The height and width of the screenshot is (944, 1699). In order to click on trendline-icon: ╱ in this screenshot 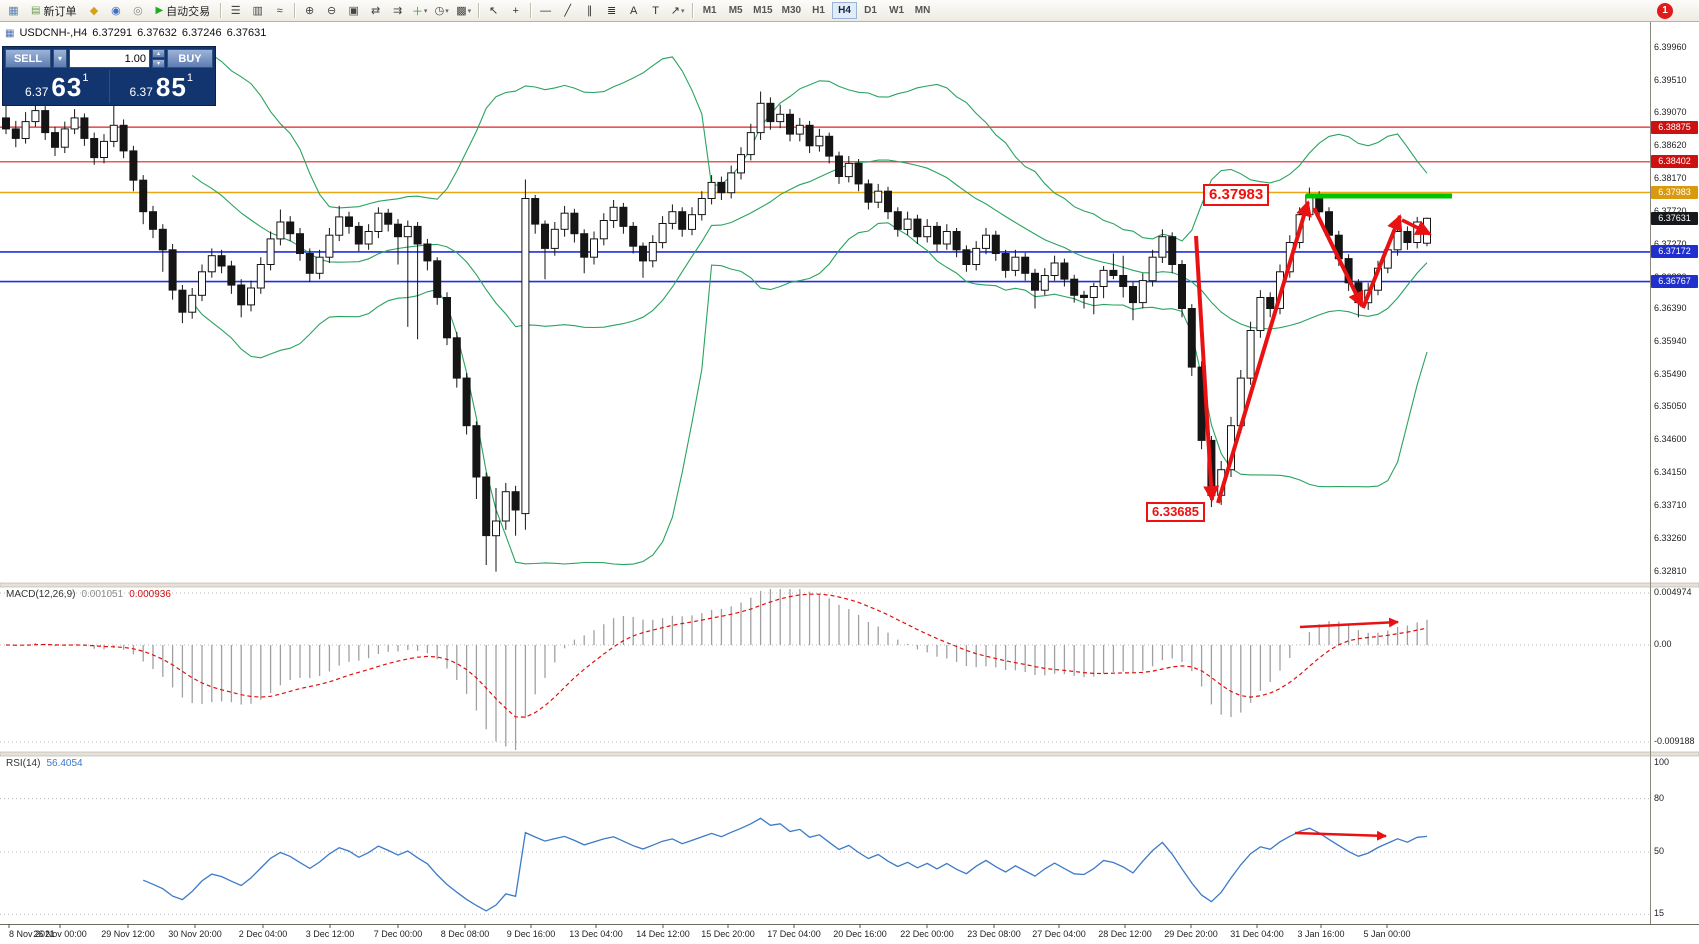, I will do `click(567, 11)`.